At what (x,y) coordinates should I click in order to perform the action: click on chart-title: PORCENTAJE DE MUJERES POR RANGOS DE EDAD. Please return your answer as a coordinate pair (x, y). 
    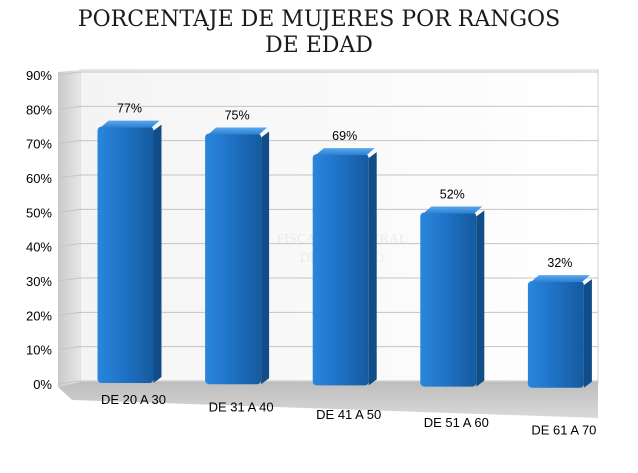
    Looking at the image, I should click on (319, 32).